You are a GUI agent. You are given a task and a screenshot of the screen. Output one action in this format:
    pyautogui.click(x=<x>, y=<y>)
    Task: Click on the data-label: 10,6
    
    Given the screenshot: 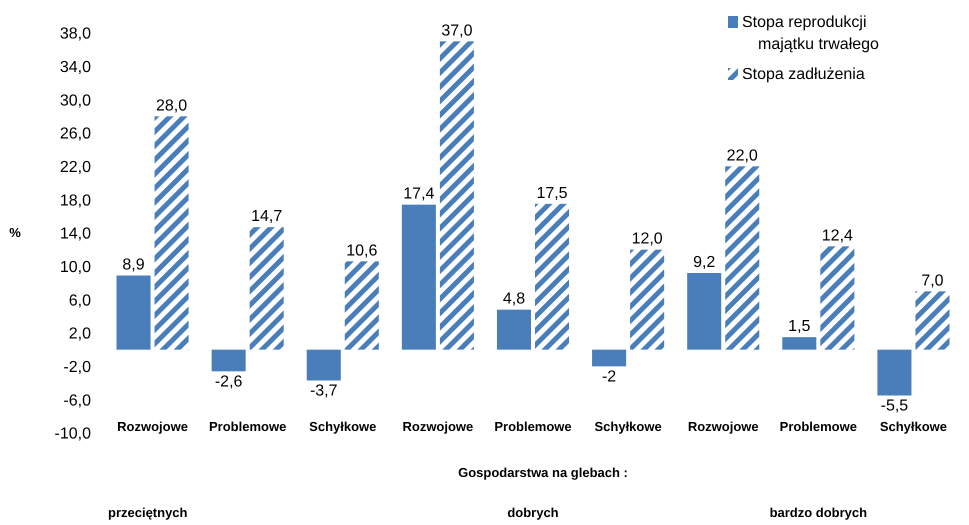 What is the action you would take?
    pyautogui.click(x=362, y=251)
    